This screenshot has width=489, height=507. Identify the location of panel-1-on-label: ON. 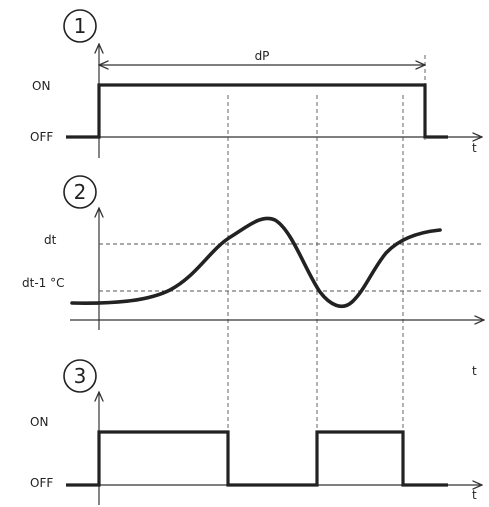
(41, 86).